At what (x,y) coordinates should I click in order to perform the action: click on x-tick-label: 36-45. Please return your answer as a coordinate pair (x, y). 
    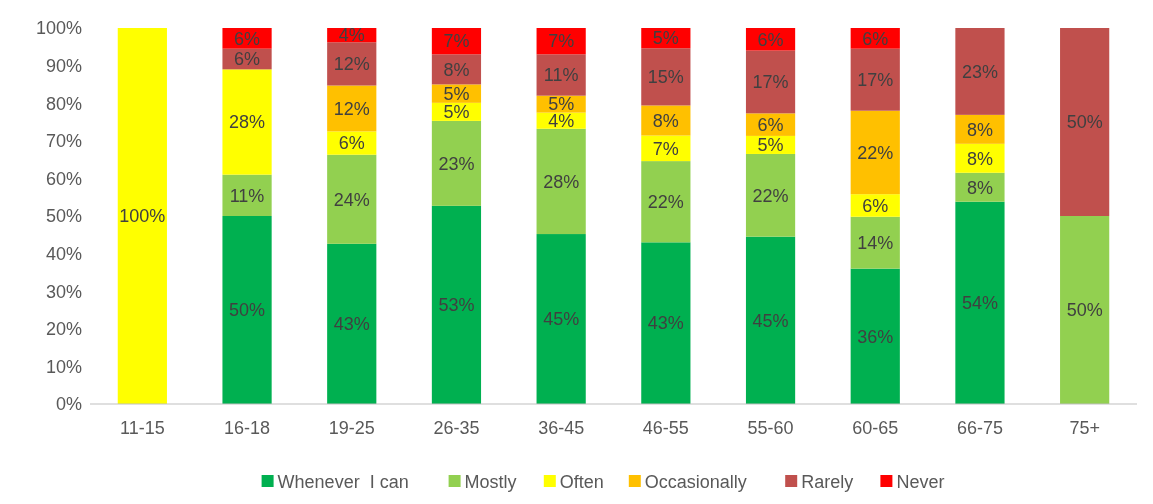
    Looking at the image, I should click on (561, 428).